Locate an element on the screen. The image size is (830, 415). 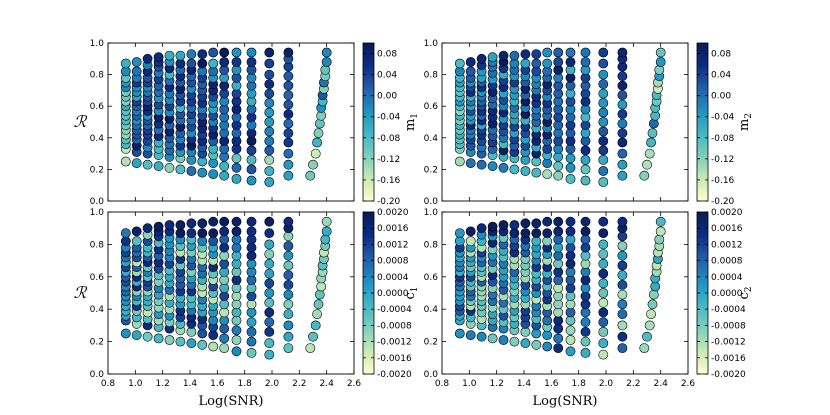
y-tick-label: 0.4 is located at coordinates (431, 139).